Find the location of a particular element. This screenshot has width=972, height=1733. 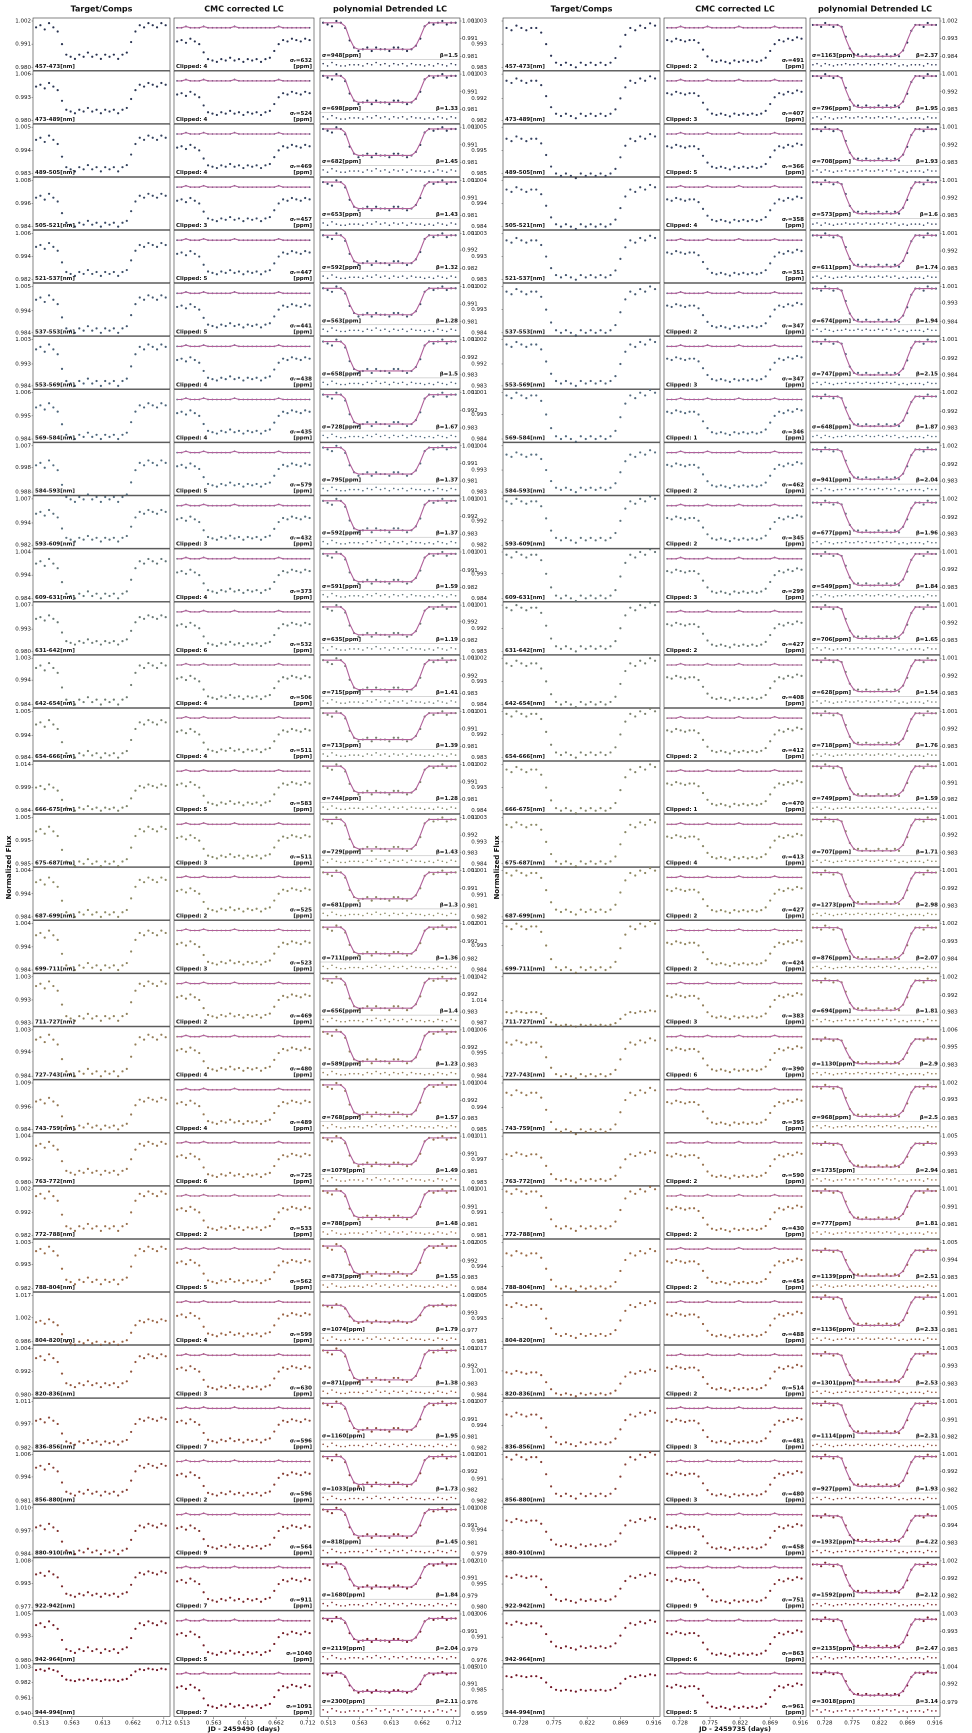

model-line is located at coordinates (389, 1099).